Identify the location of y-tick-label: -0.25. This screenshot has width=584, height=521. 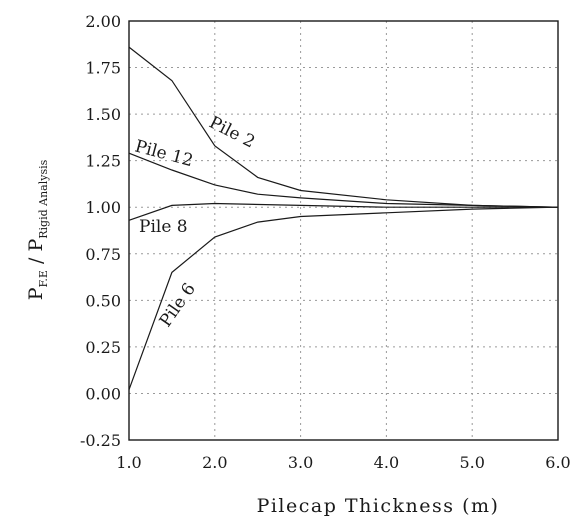
(100, 440).